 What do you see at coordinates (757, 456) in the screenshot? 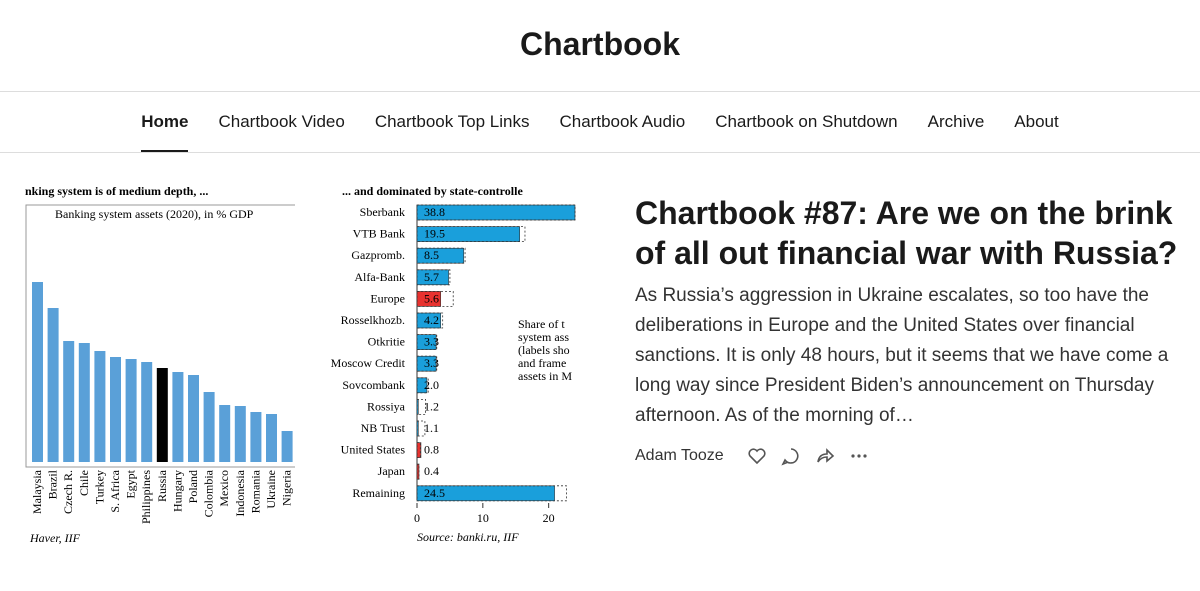
I see `like-icon` at bounding box center [757, 456].